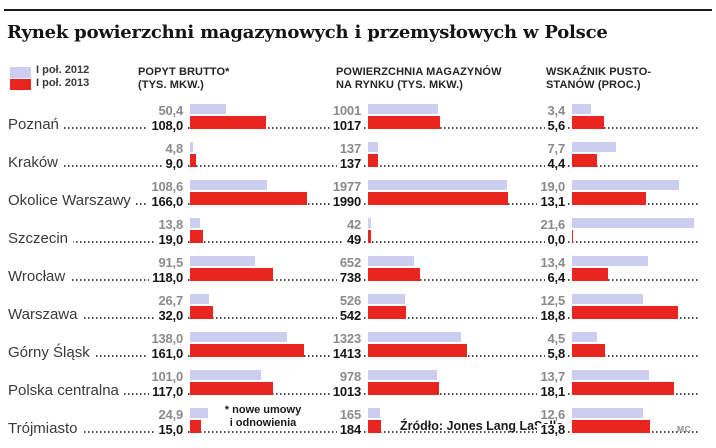 The height and width of the screenshot is (448, 716). Describe the element at coordinates (552, 224) in the screenshot. I see `value-2012: 21,6` at that location.